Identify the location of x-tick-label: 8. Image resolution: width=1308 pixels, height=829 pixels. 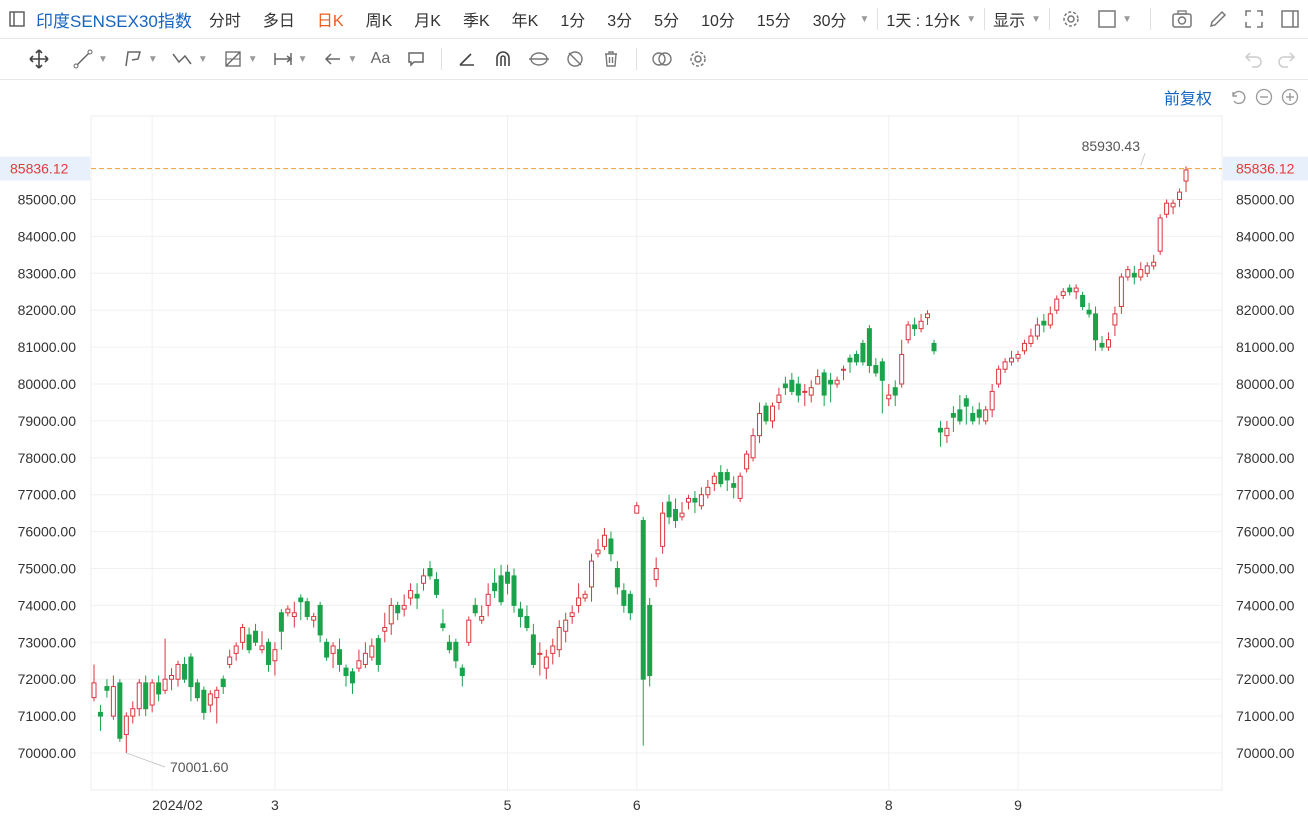
(889, 805).